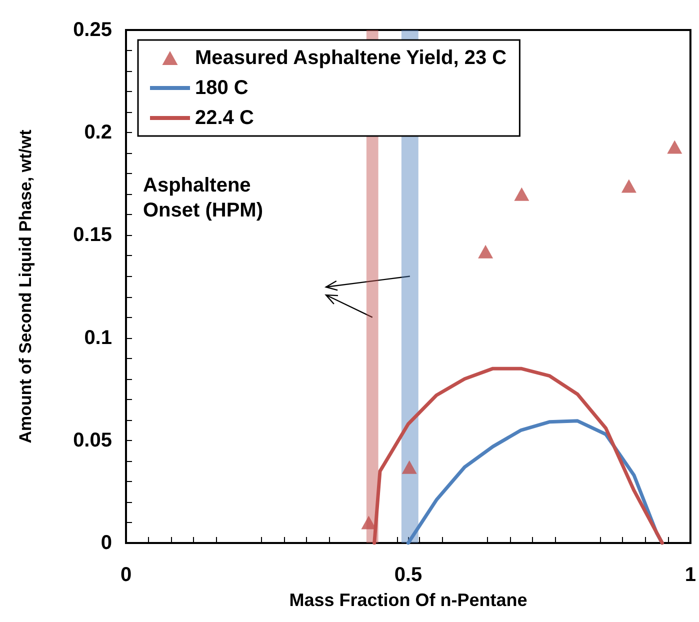 The image size is (699, 622). What do you see at coordinates (25, 286) in the screenshot?
I see `y-axis-title: Amount of Second Liquid Phase, wt/wt` at bounding box center [25, 286].